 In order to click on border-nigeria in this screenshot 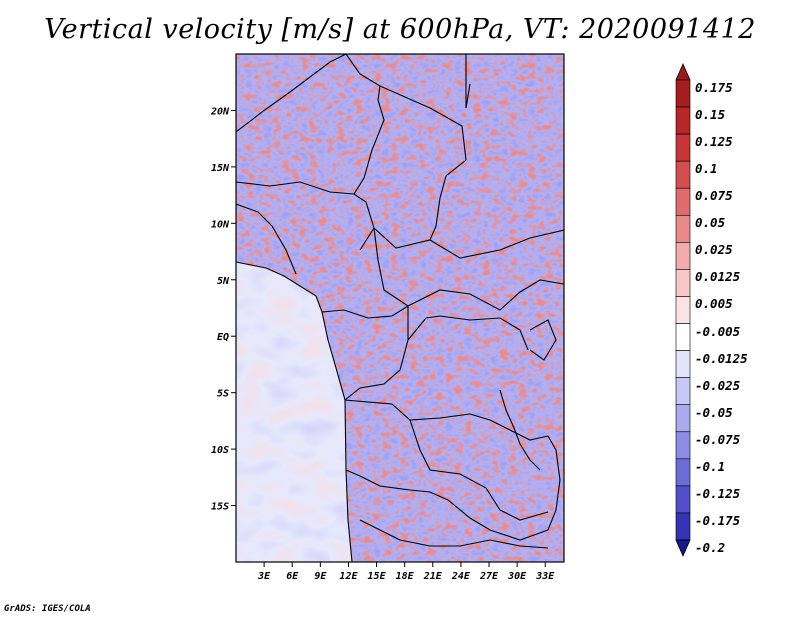, I will do `click(305, 216)`.